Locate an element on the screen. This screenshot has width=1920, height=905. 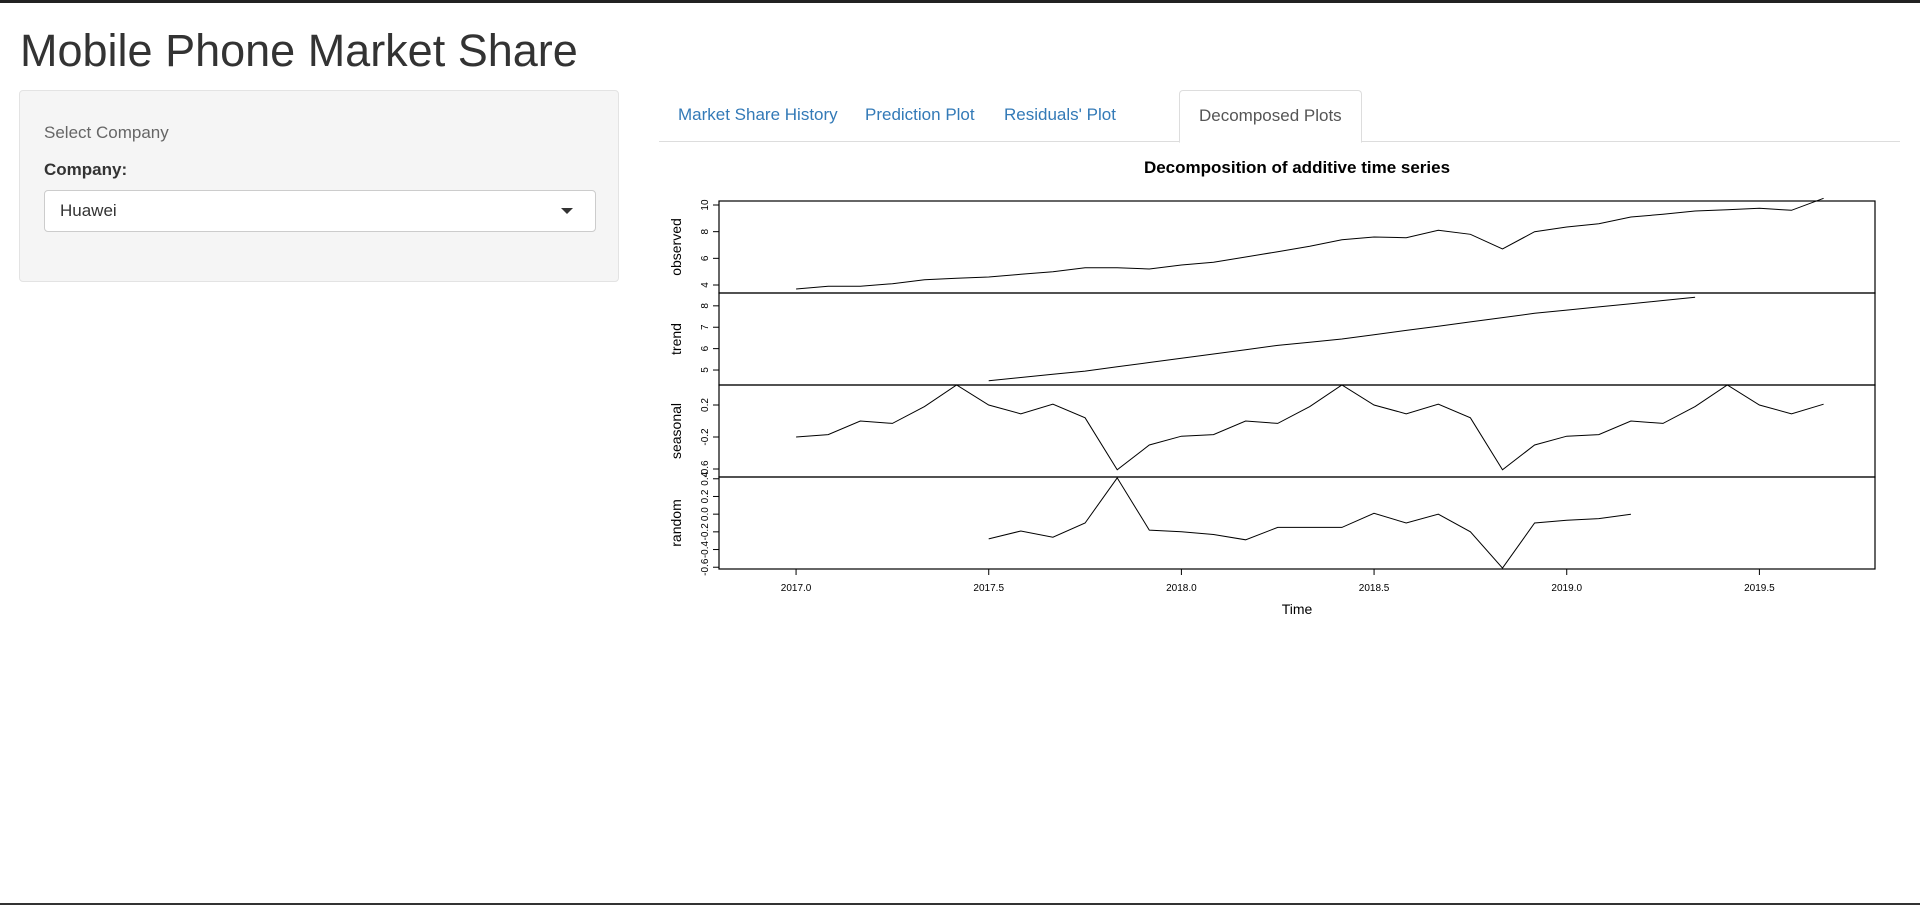
panel-frame-trend is located at coordinates (1297, 339).